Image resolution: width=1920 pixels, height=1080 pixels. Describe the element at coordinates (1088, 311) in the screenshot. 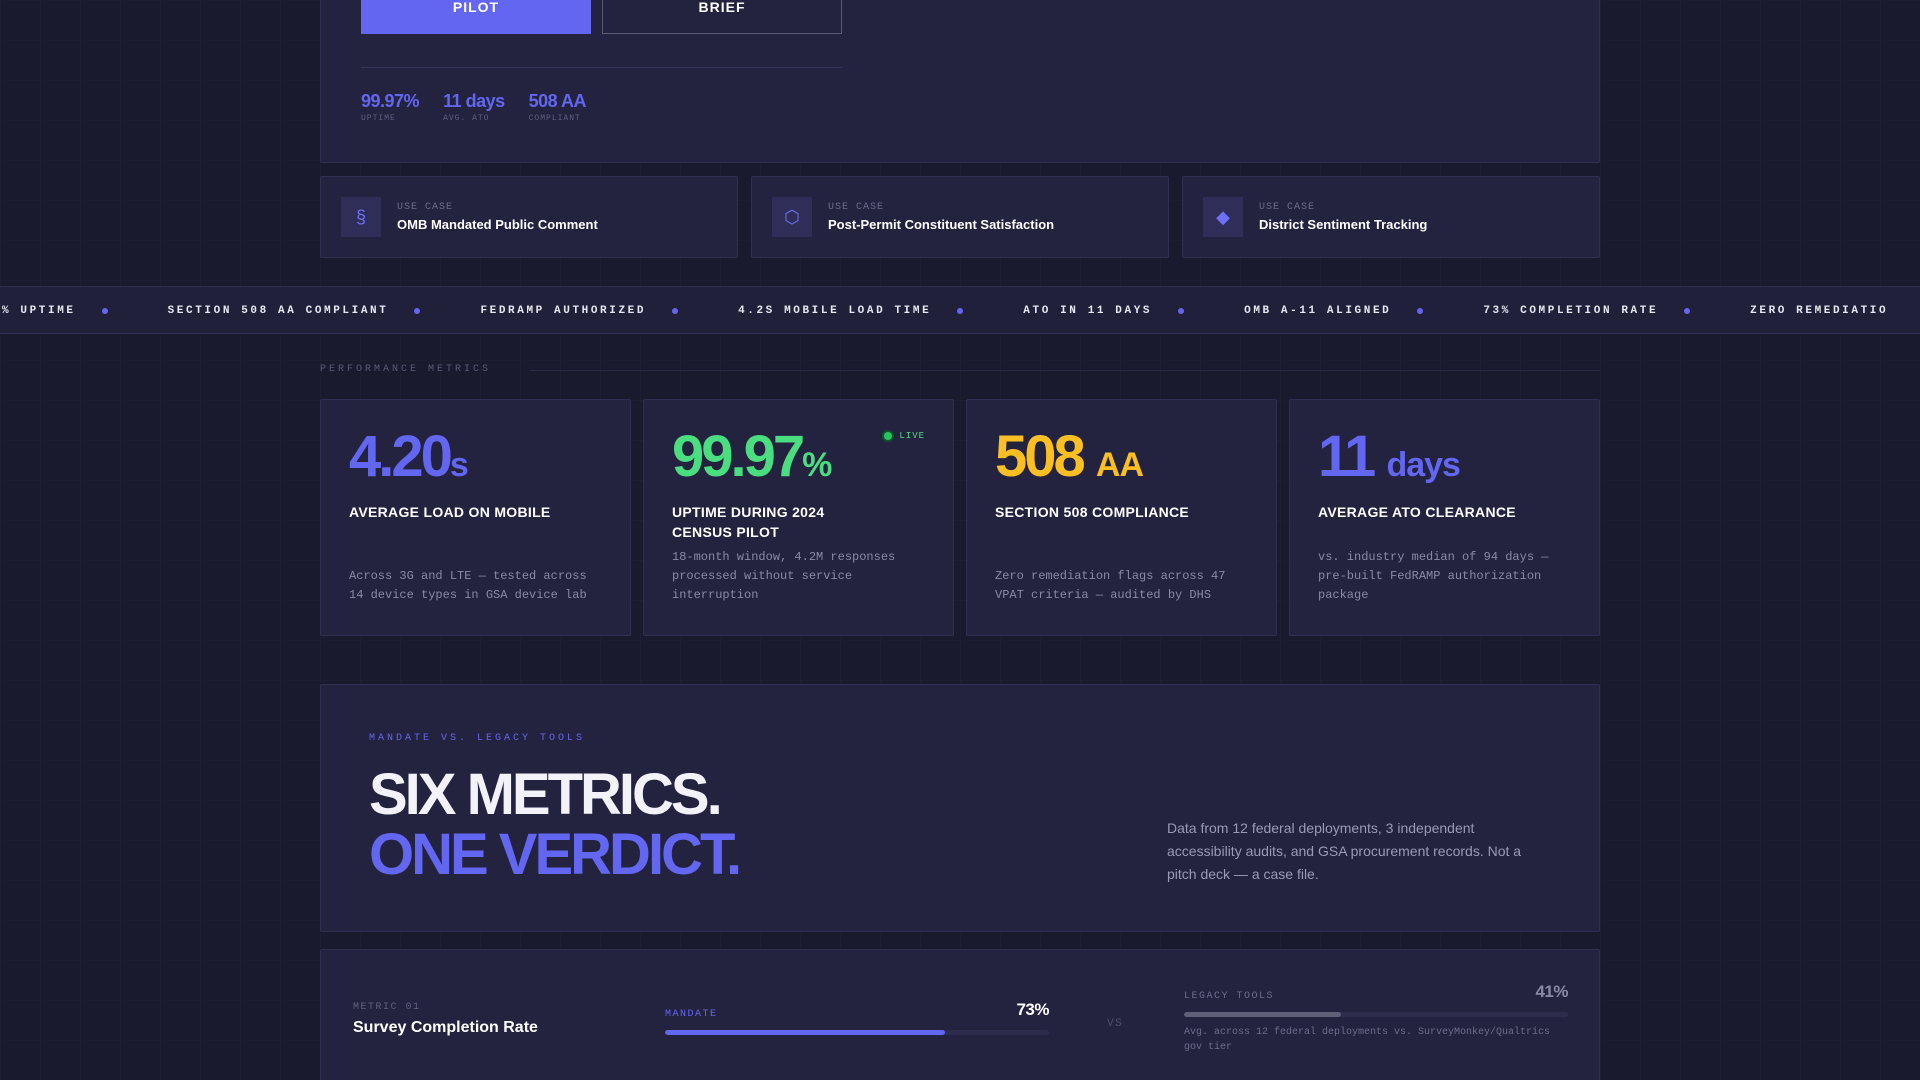

I see `ticker-item: ATO IN 11 DAYS` at that location.